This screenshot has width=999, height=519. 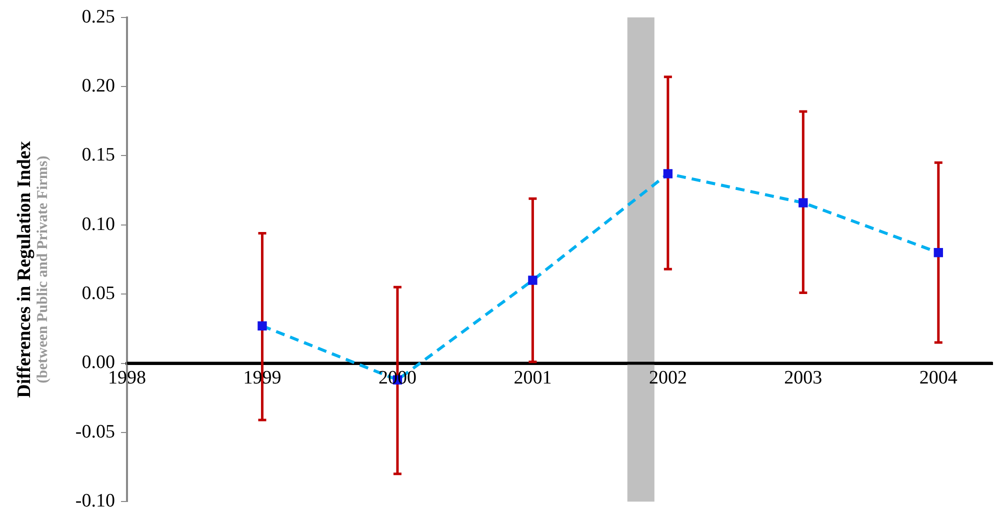 I want to click on y-tick-label: 0.05, so click(x=98, y=293).